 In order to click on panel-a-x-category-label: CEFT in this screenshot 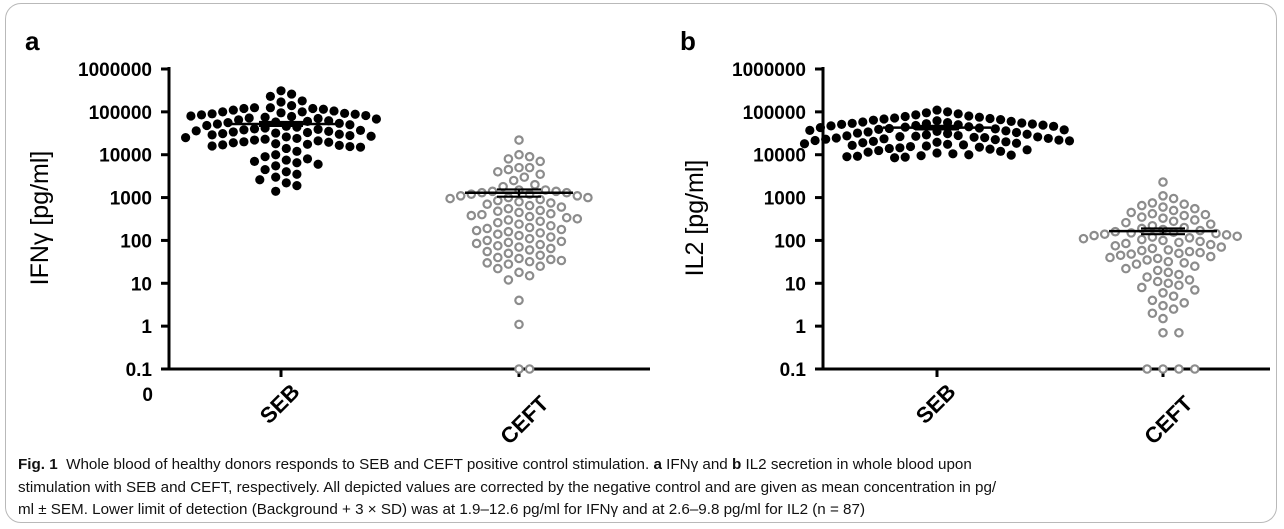, I will do `click(524, 419)`.